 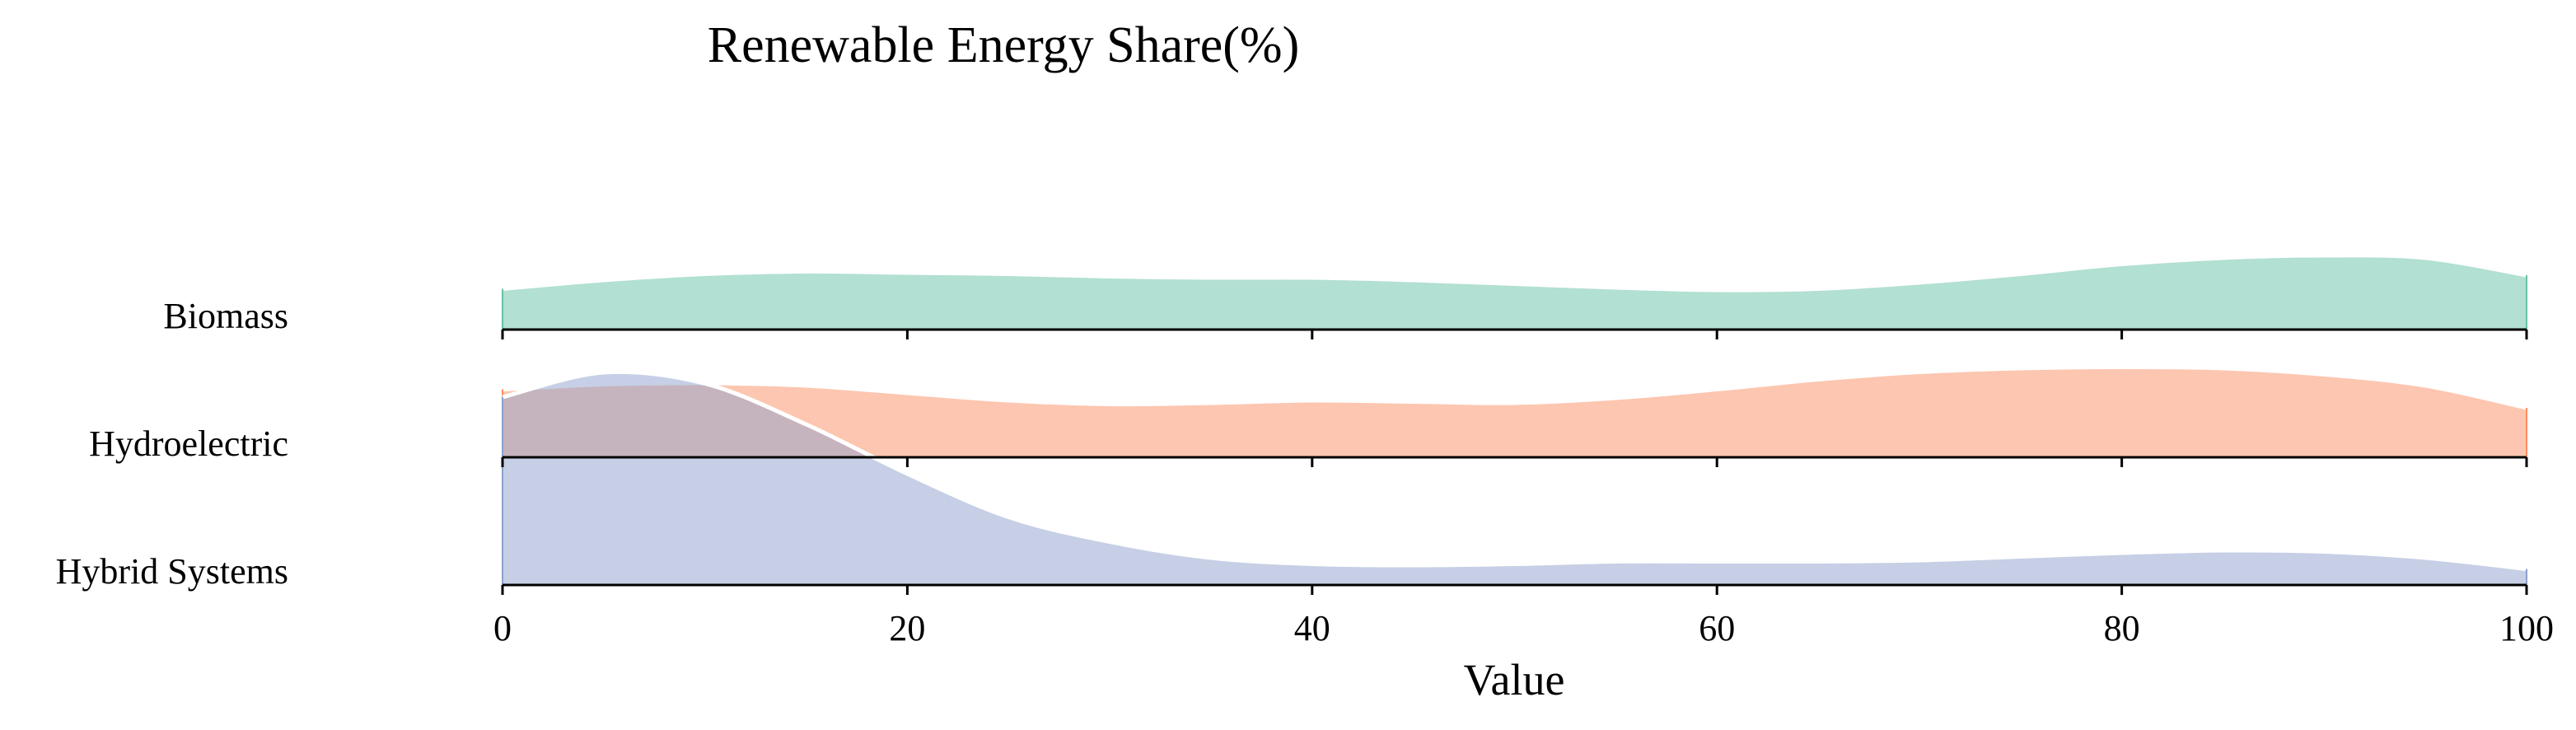 I want to click on x-tick-label: 40, so click(x=1312, y=628).